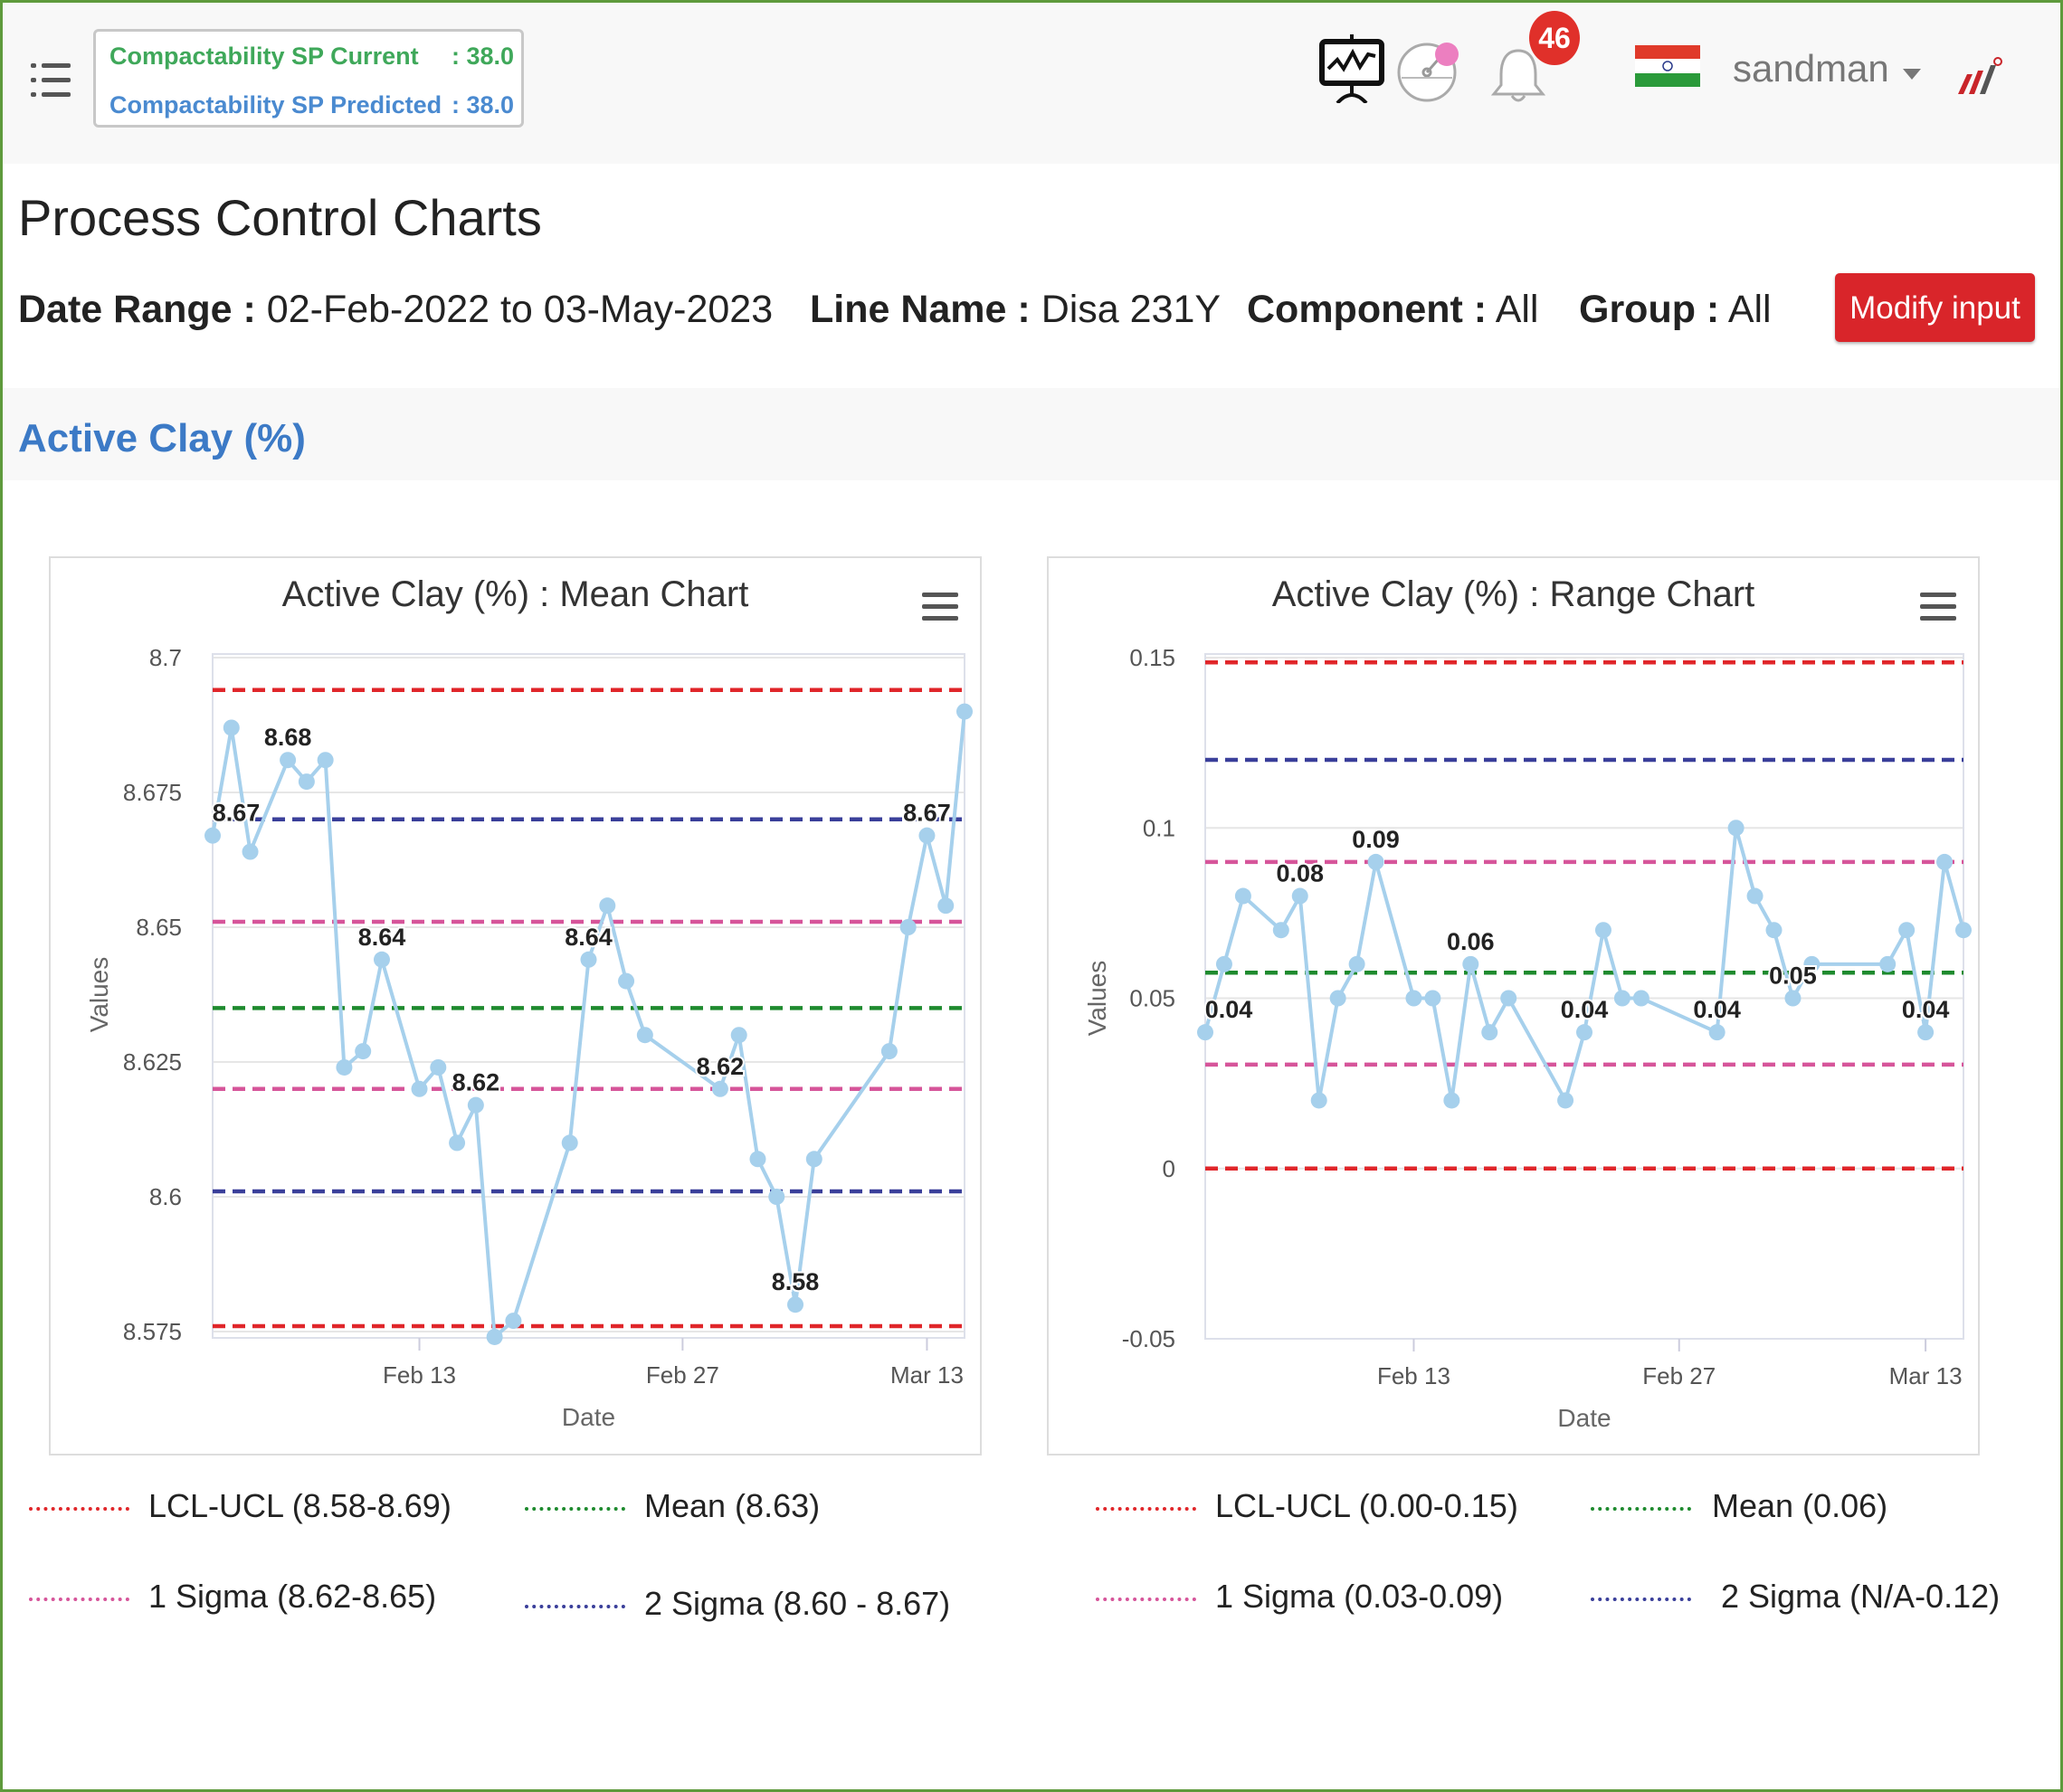  What do you see at coordinates (1861, 1596) in the screenshot?
I see `legend-label: 2 Sigma (N/A-0.12)` at bounding box center [1861, 1596].